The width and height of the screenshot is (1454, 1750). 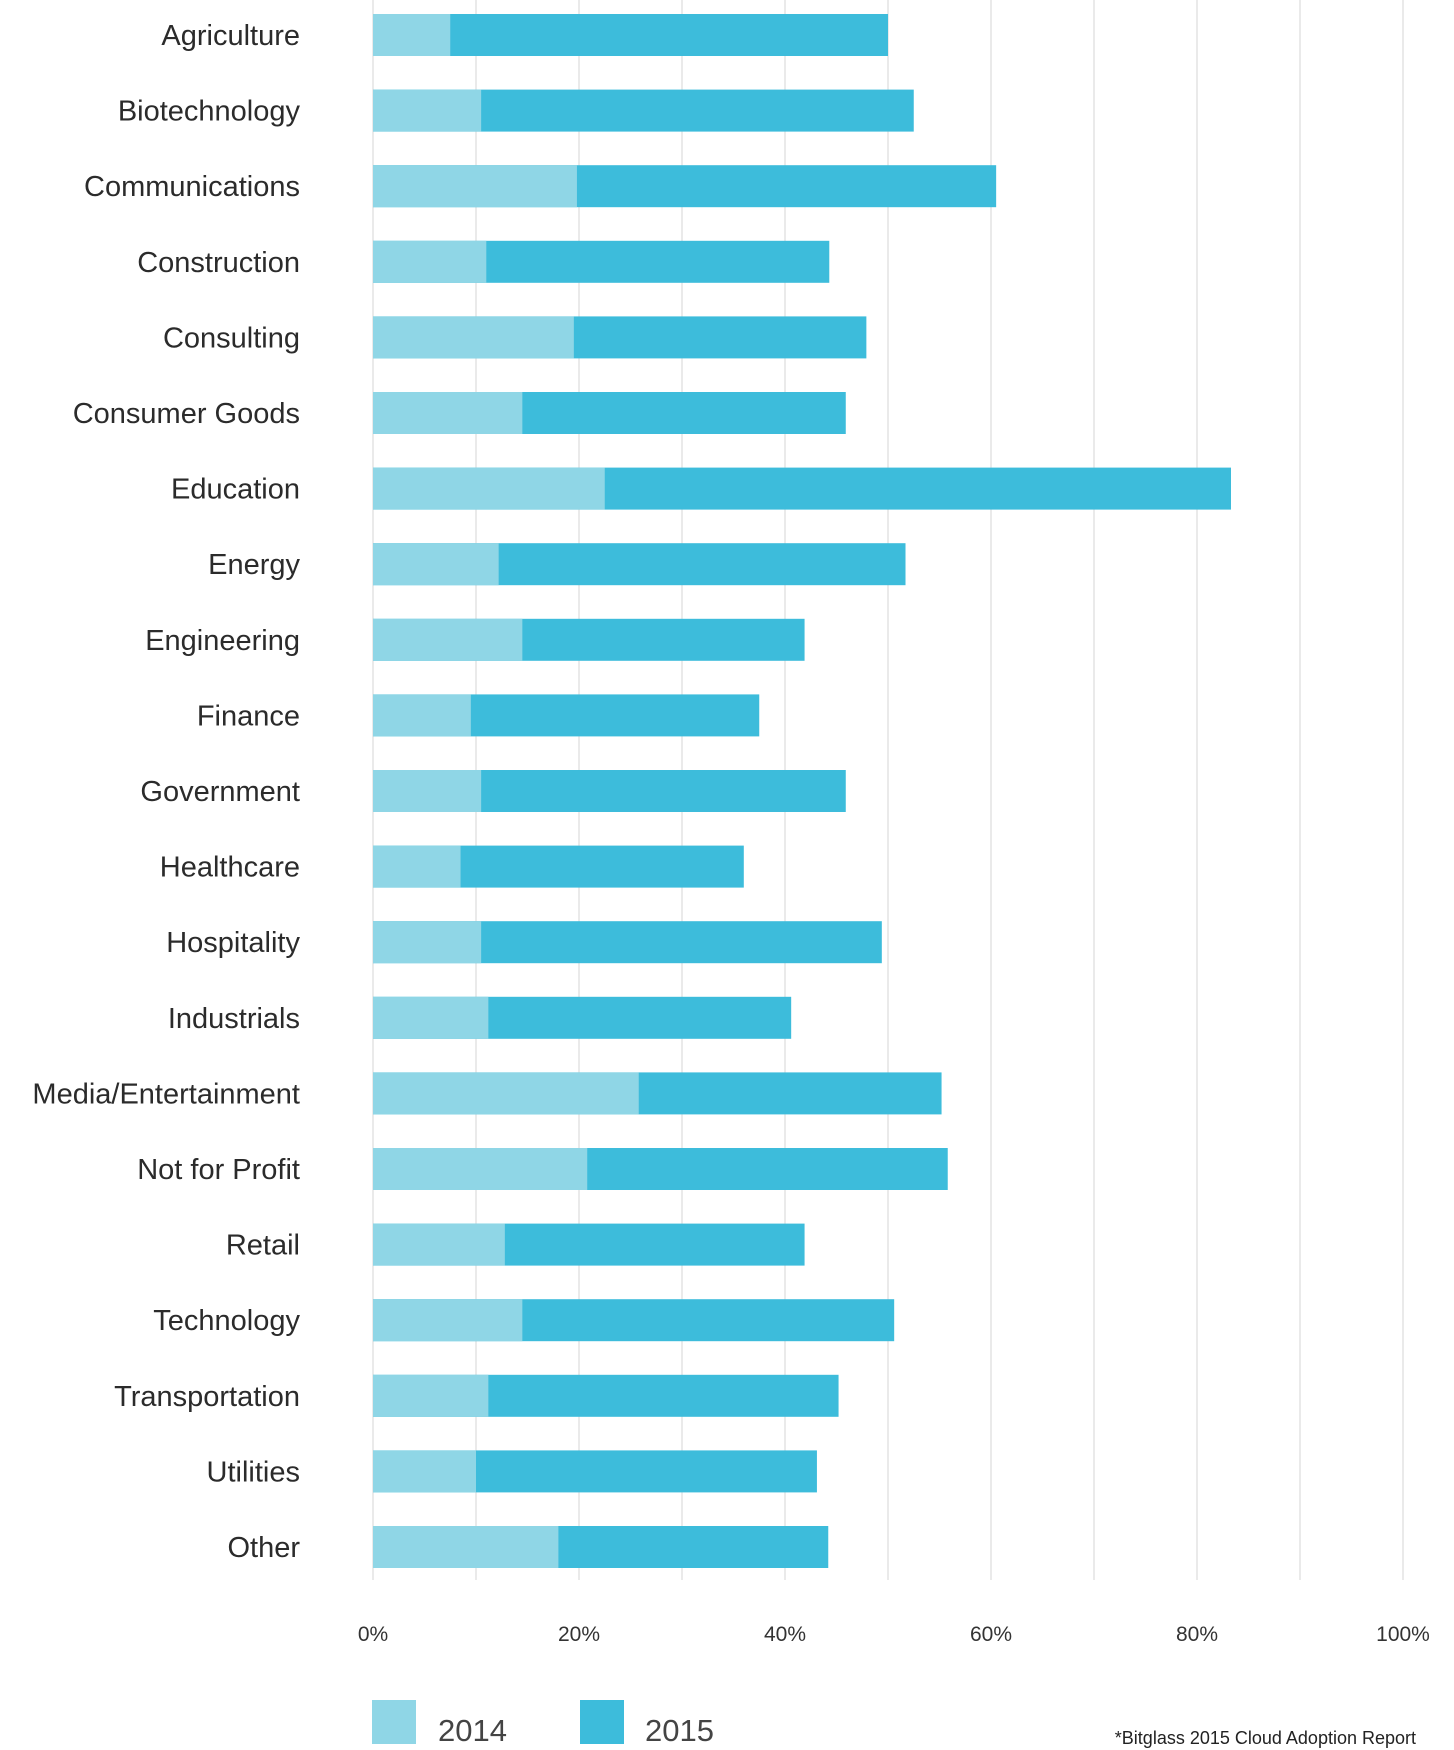 What do you see at coordinates (422, 715) in the screenshot?
I see `bar-2014-finance` at bounding box center [422, 715].